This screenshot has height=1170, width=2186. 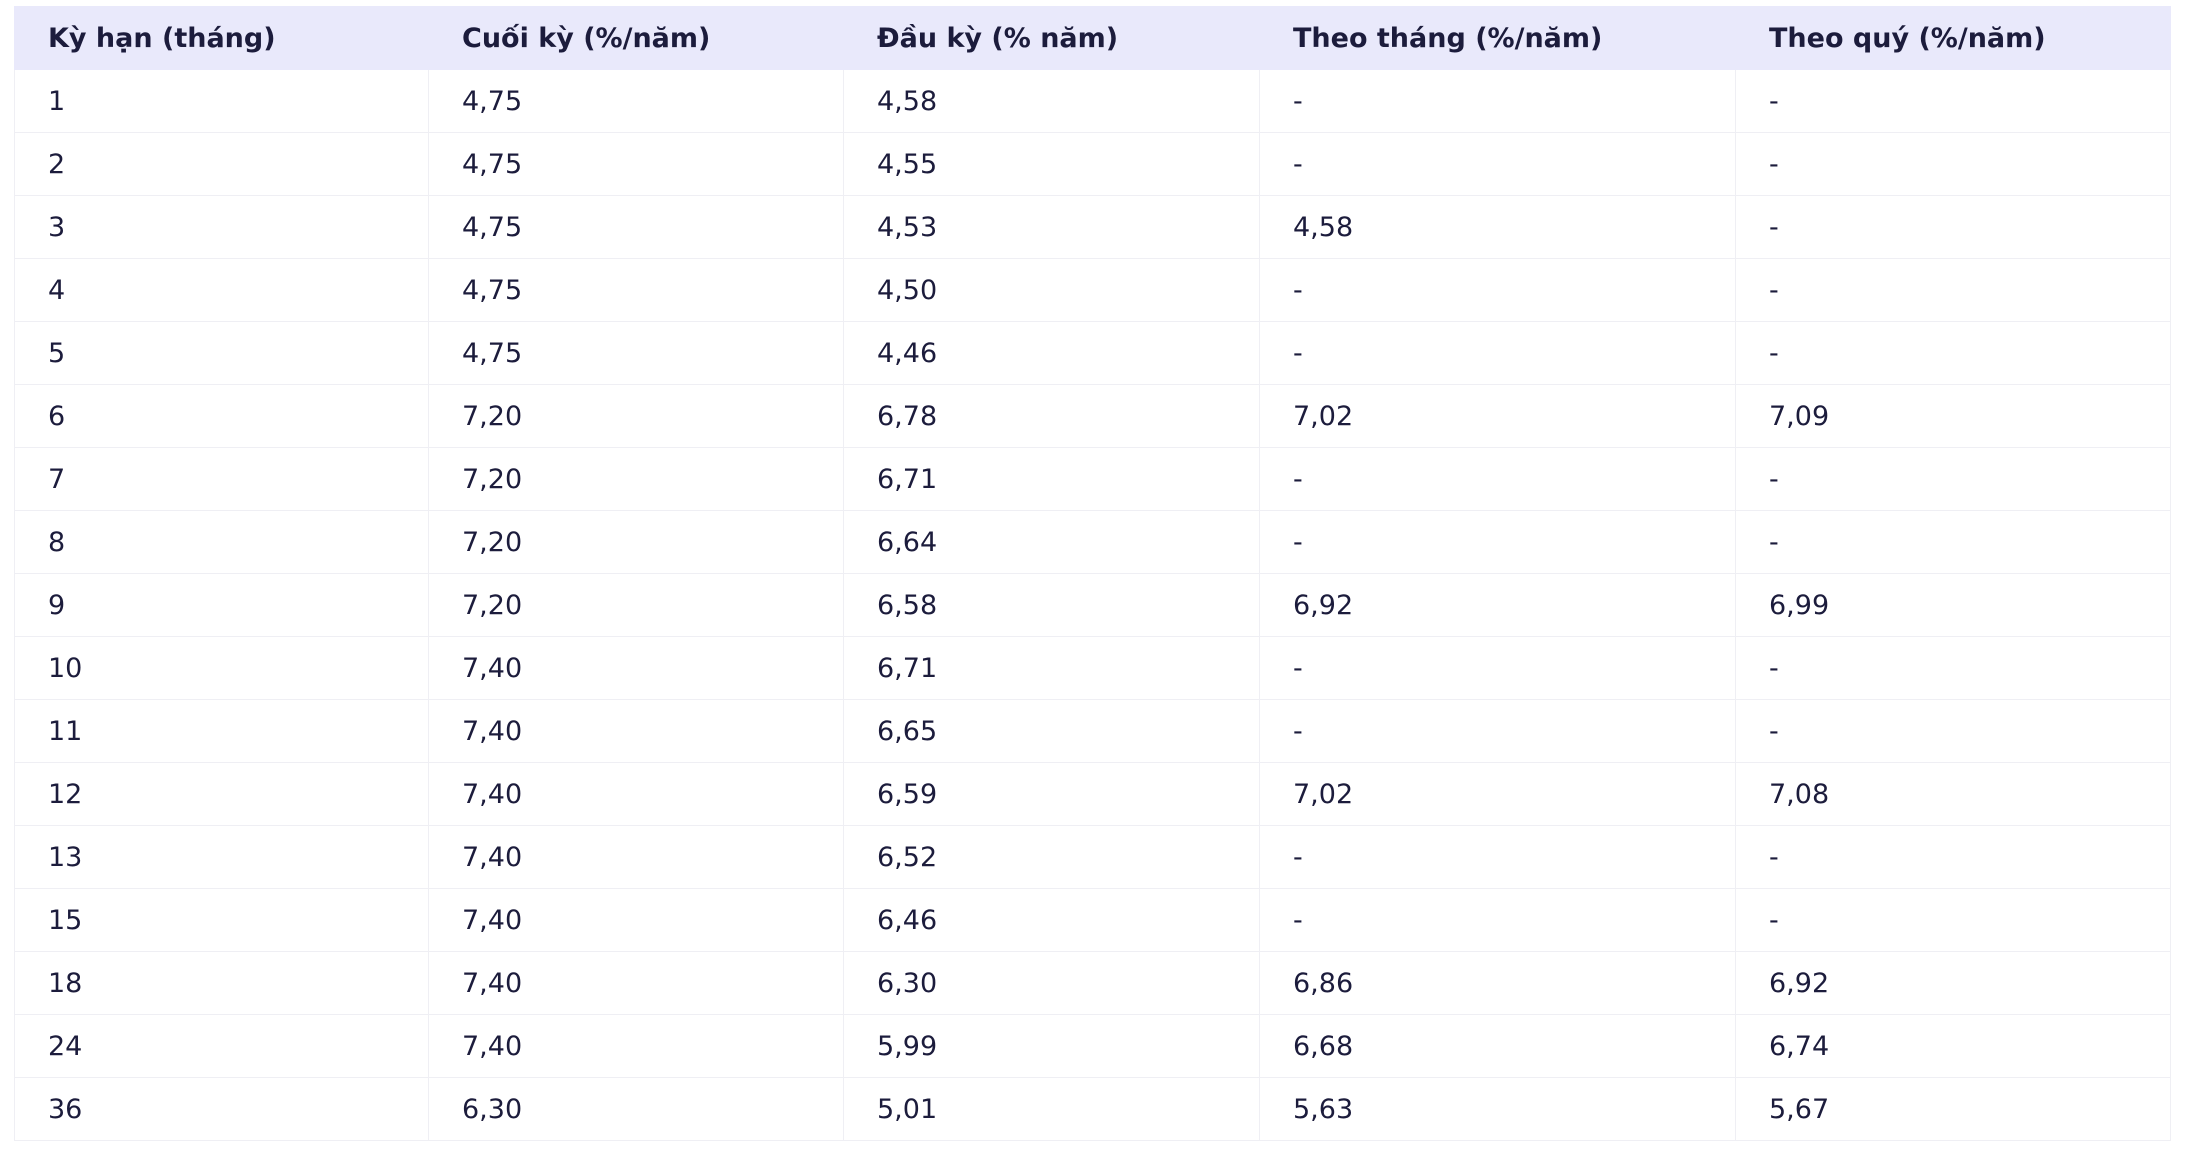 What do you see at coordinates (221, 290) in the screenshot?
I see `table-cell: 4` at bounding box center [221, 290].